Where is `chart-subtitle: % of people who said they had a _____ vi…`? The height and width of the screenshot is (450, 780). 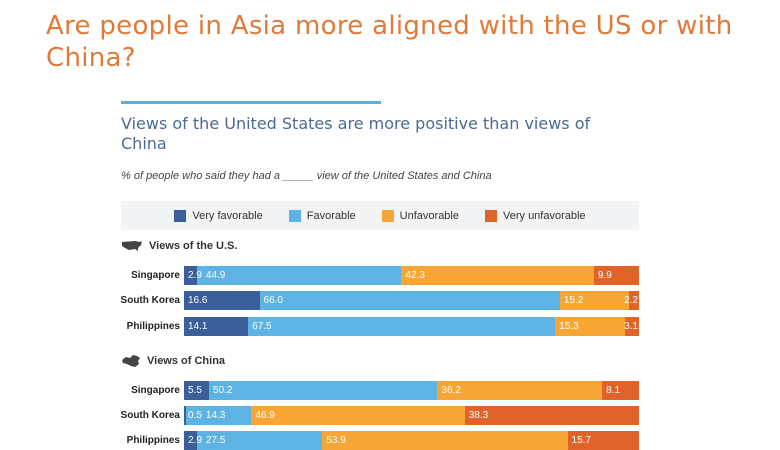
chart-subtitle: % of people who said they had a _____ vi… is located at coordinates (306, 176).